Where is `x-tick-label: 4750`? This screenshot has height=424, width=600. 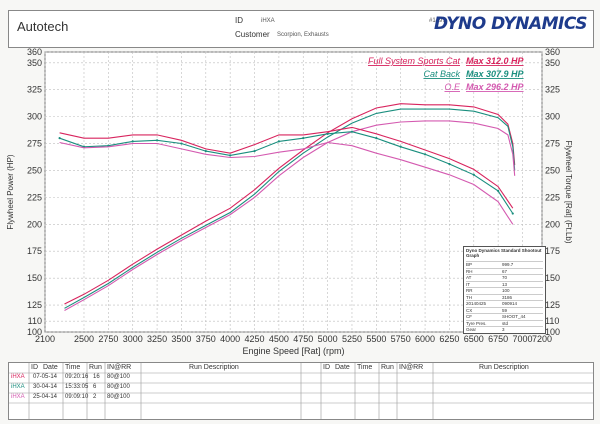
x-tick-label: 4750 is located at coordinates (303, 339).